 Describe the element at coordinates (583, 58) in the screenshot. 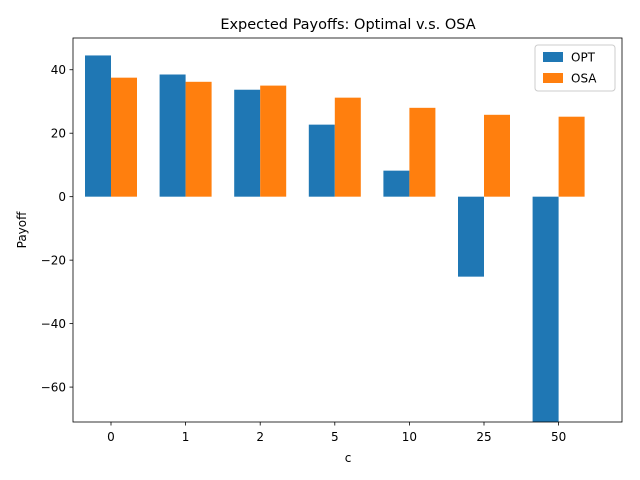

I see `legend-label-opt: OPT` at that location.